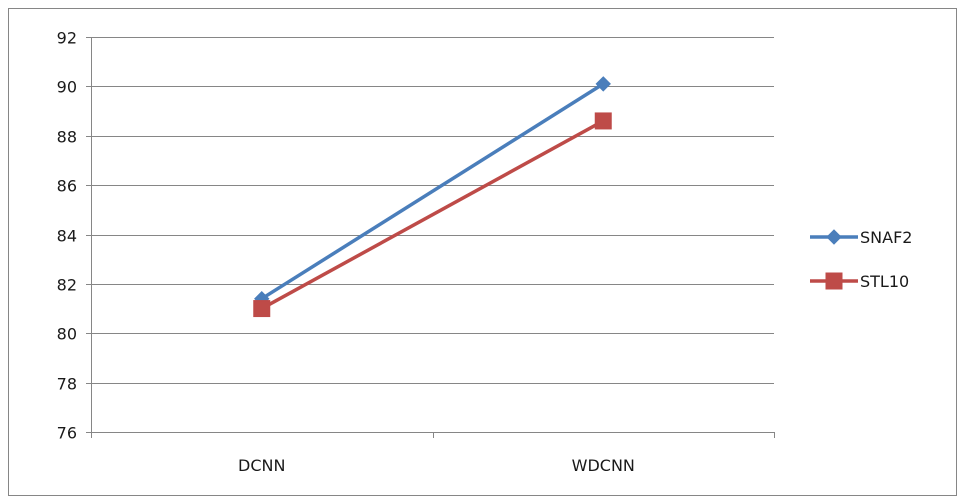 The height and width of the screenshot is (498, 959). Describe the element at coordinates (67, 87) in the screenshot. I see `y-tick-label: 90` at that location.